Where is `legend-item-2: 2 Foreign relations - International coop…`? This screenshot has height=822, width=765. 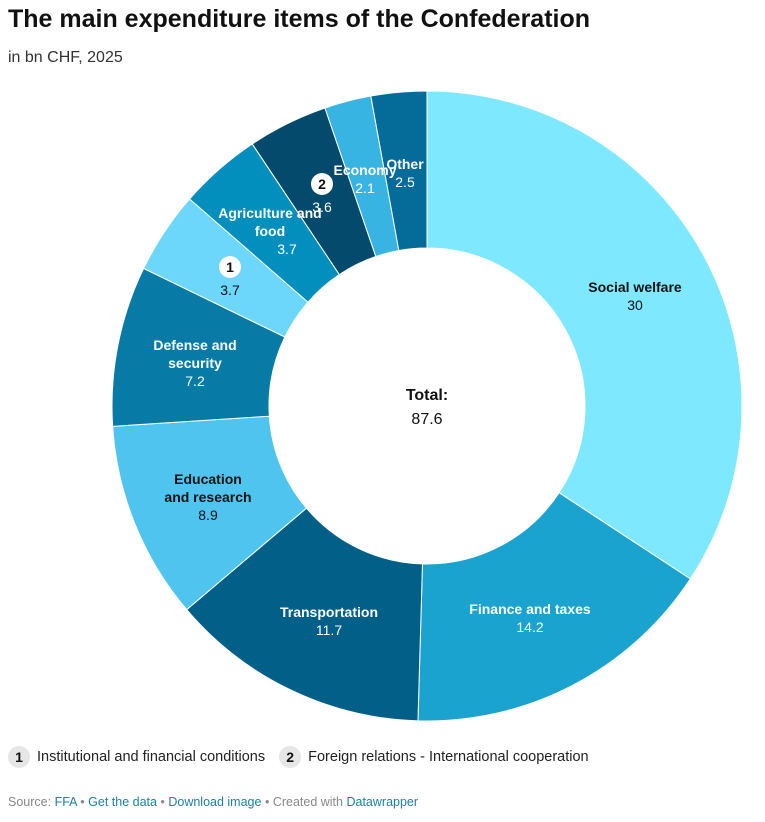 legend-item-2: 2 Foreign relations - International coop… is located at coordinates (434, 757).